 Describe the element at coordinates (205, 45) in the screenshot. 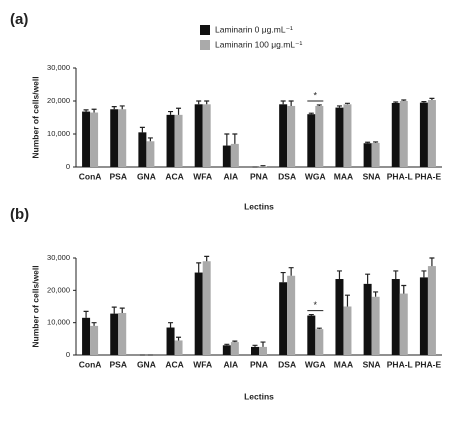

I see `legend-swatch` at that location.